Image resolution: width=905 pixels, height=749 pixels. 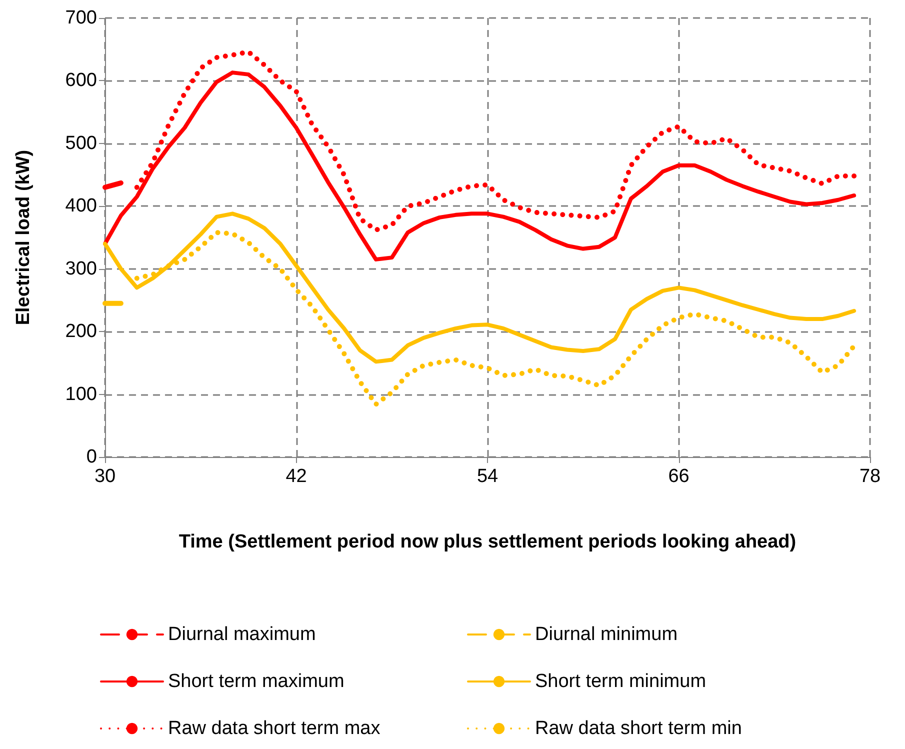 What do you see at coordinates (274, 728) in the screenshot?
I see `legend-label: Raw data short term max` at bounding box center [274, 728].